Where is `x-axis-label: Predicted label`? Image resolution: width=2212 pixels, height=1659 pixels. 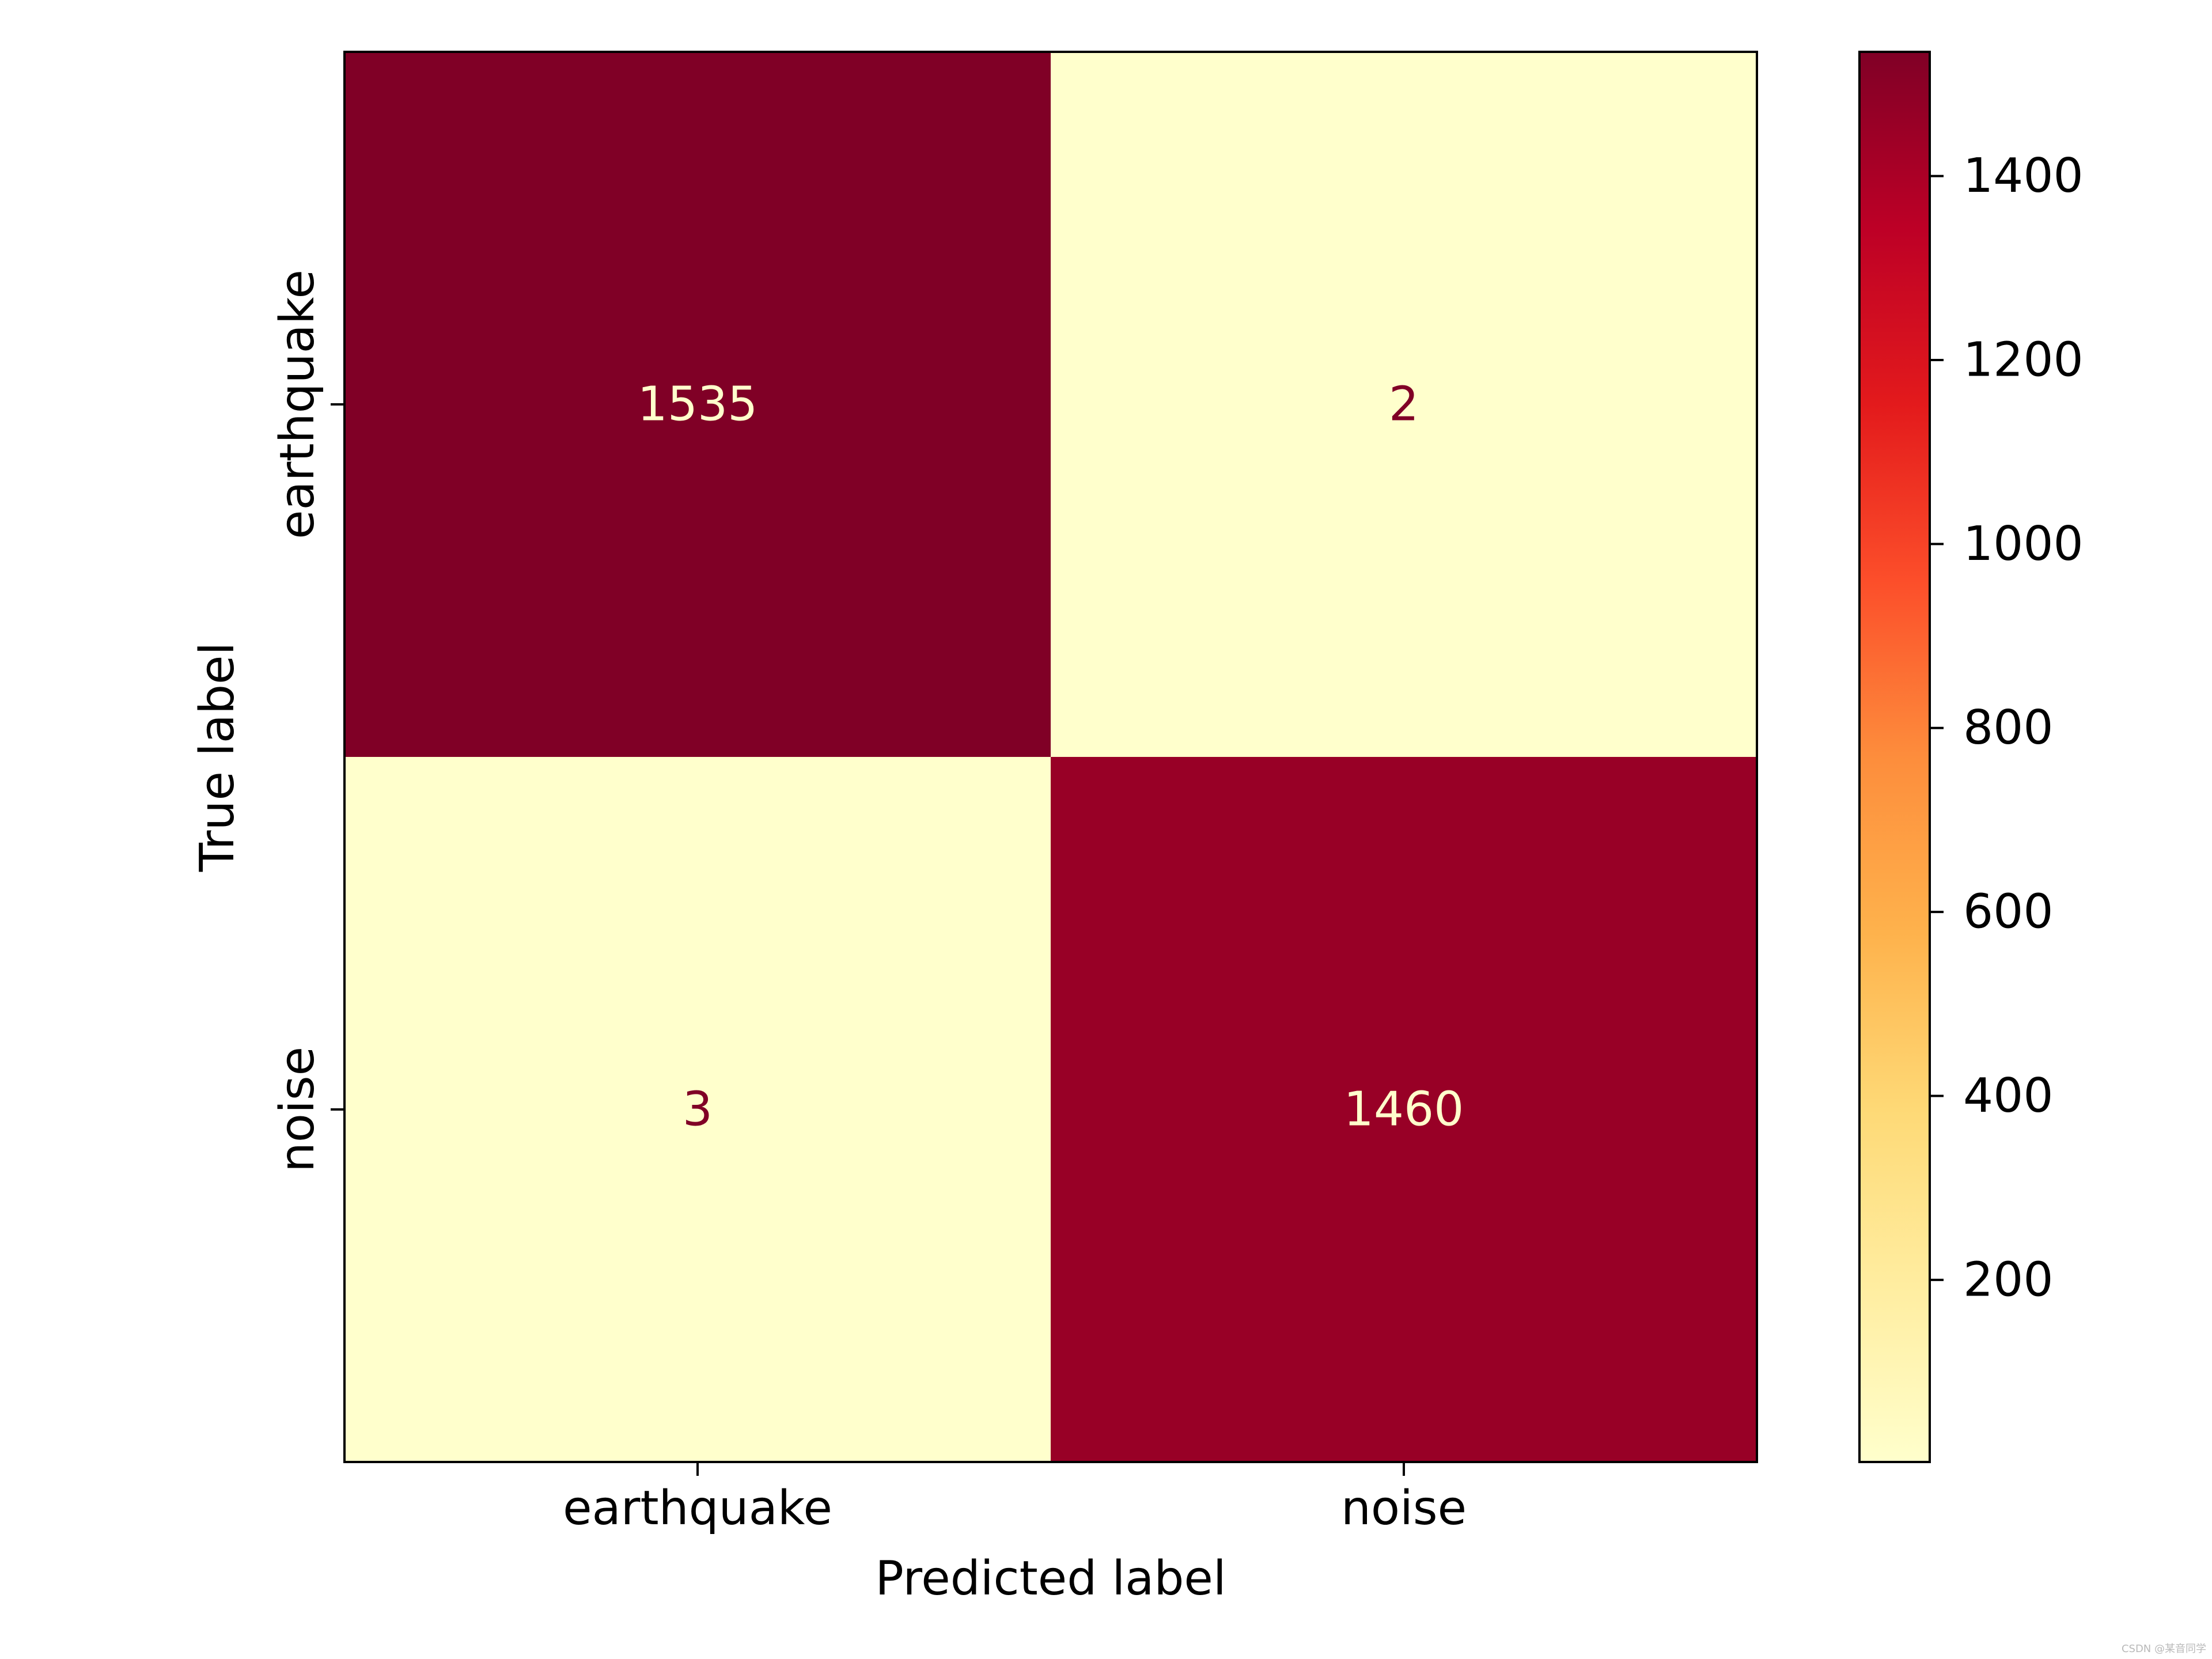 x-axis-label: Predicted label is located at coordinates (1050, 1578).